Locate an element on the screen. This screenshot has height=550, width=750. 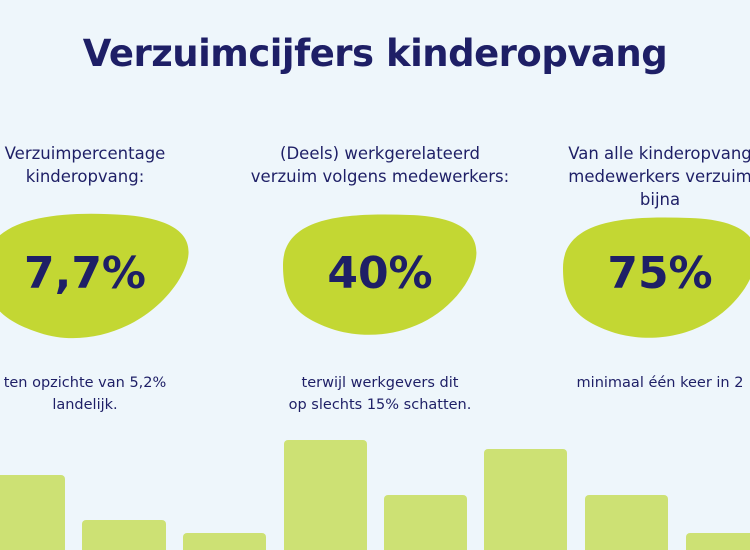
stat-value: 40% is located at coordinates (380, 273).